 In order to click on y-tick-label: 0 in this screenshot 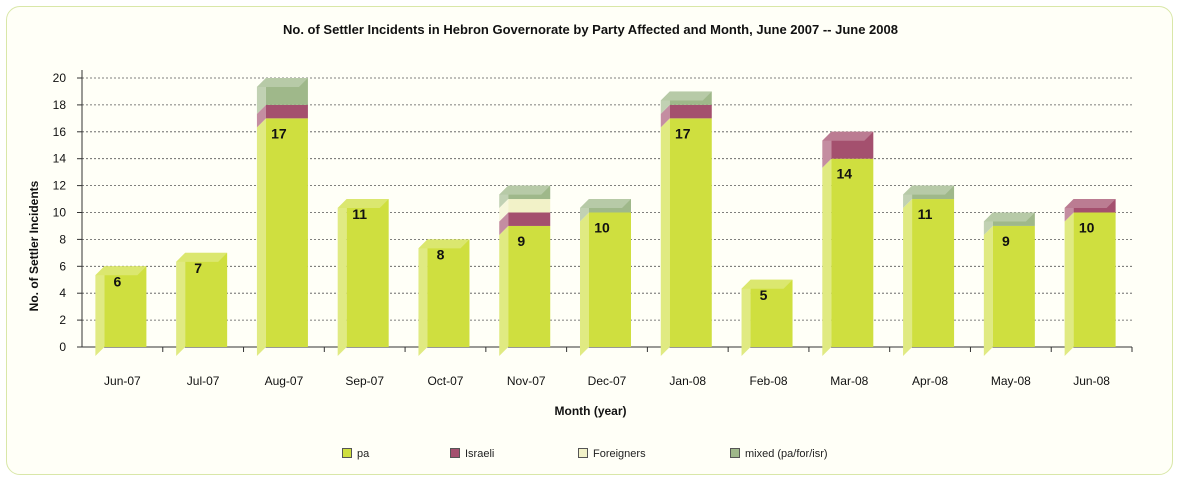, I will do `click(62, 347)`.